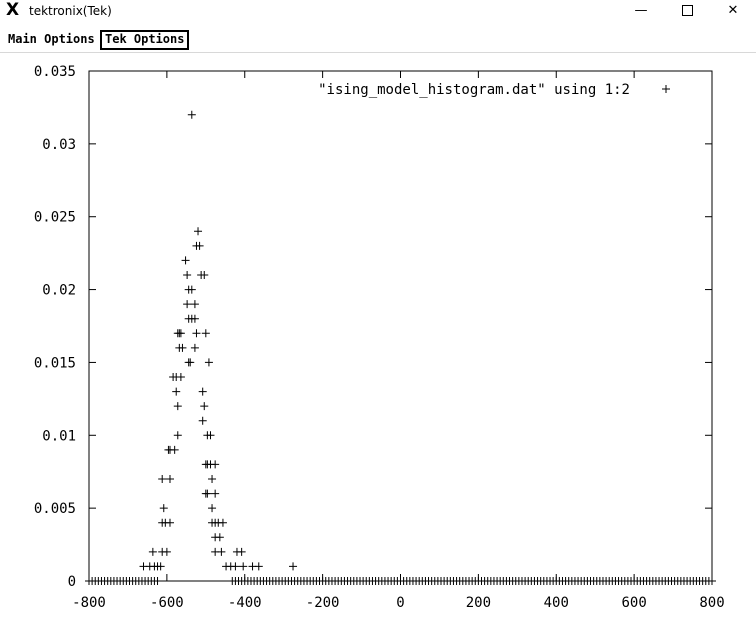  Describe the element at coordinates (323, 603) in the screenshot. I see `x-tick-label: -200` at that location.